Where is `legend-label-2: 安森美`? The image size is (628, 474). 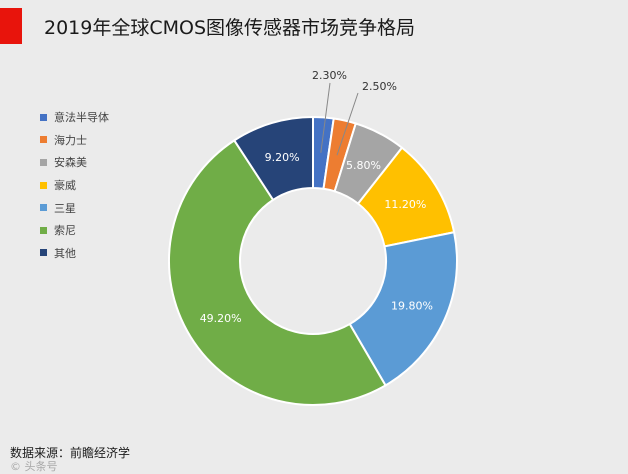 legend-label-2: 安森美 is located at coordinates (70, 163).